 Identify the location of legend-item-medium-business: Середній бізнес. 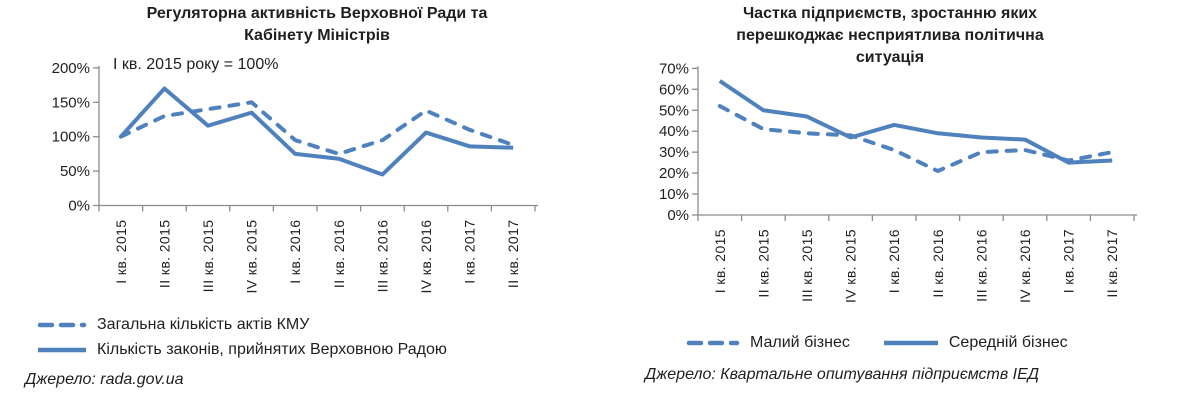
(975, 343).